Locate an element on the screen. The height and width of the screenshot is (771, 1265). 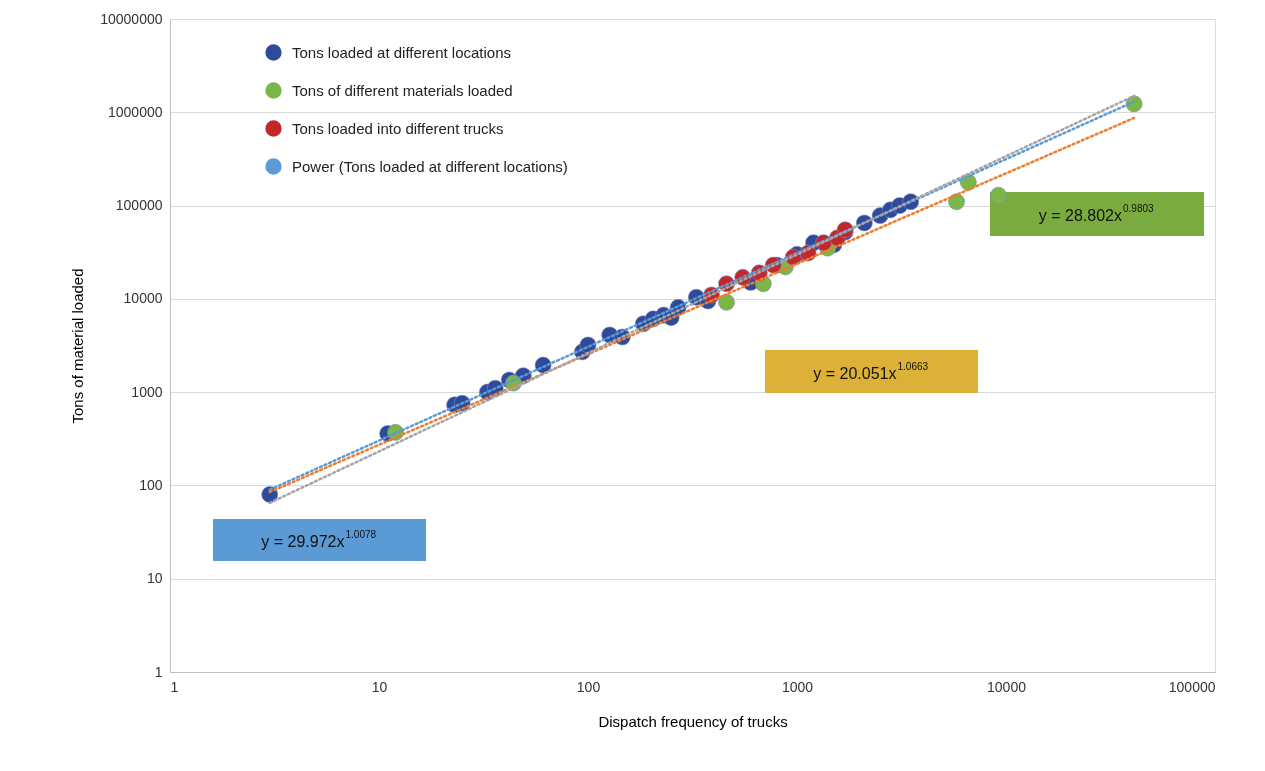
legend-label: Tons of different materials loaded is located at coordinates (402, 90).